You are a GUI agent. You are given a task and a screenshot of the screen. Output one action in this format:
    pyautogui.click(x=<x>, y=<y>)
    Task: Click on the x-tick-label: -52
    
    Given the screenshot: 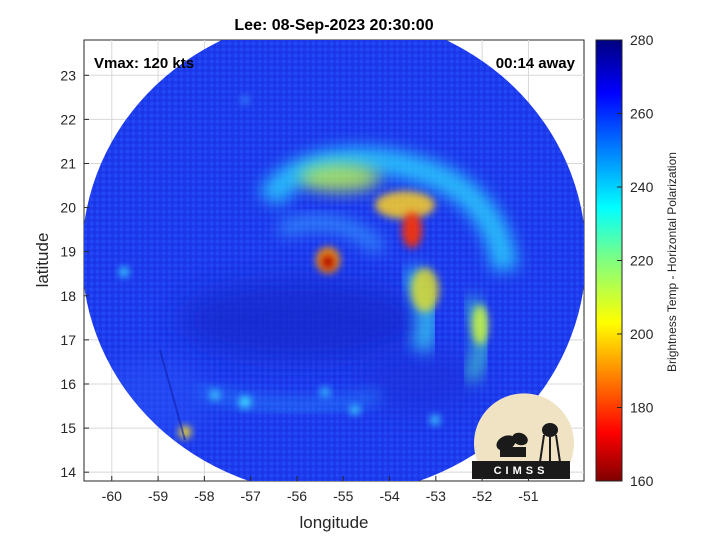 What is the action you would take?
    pyautogui.click(x=482, y=496)
    